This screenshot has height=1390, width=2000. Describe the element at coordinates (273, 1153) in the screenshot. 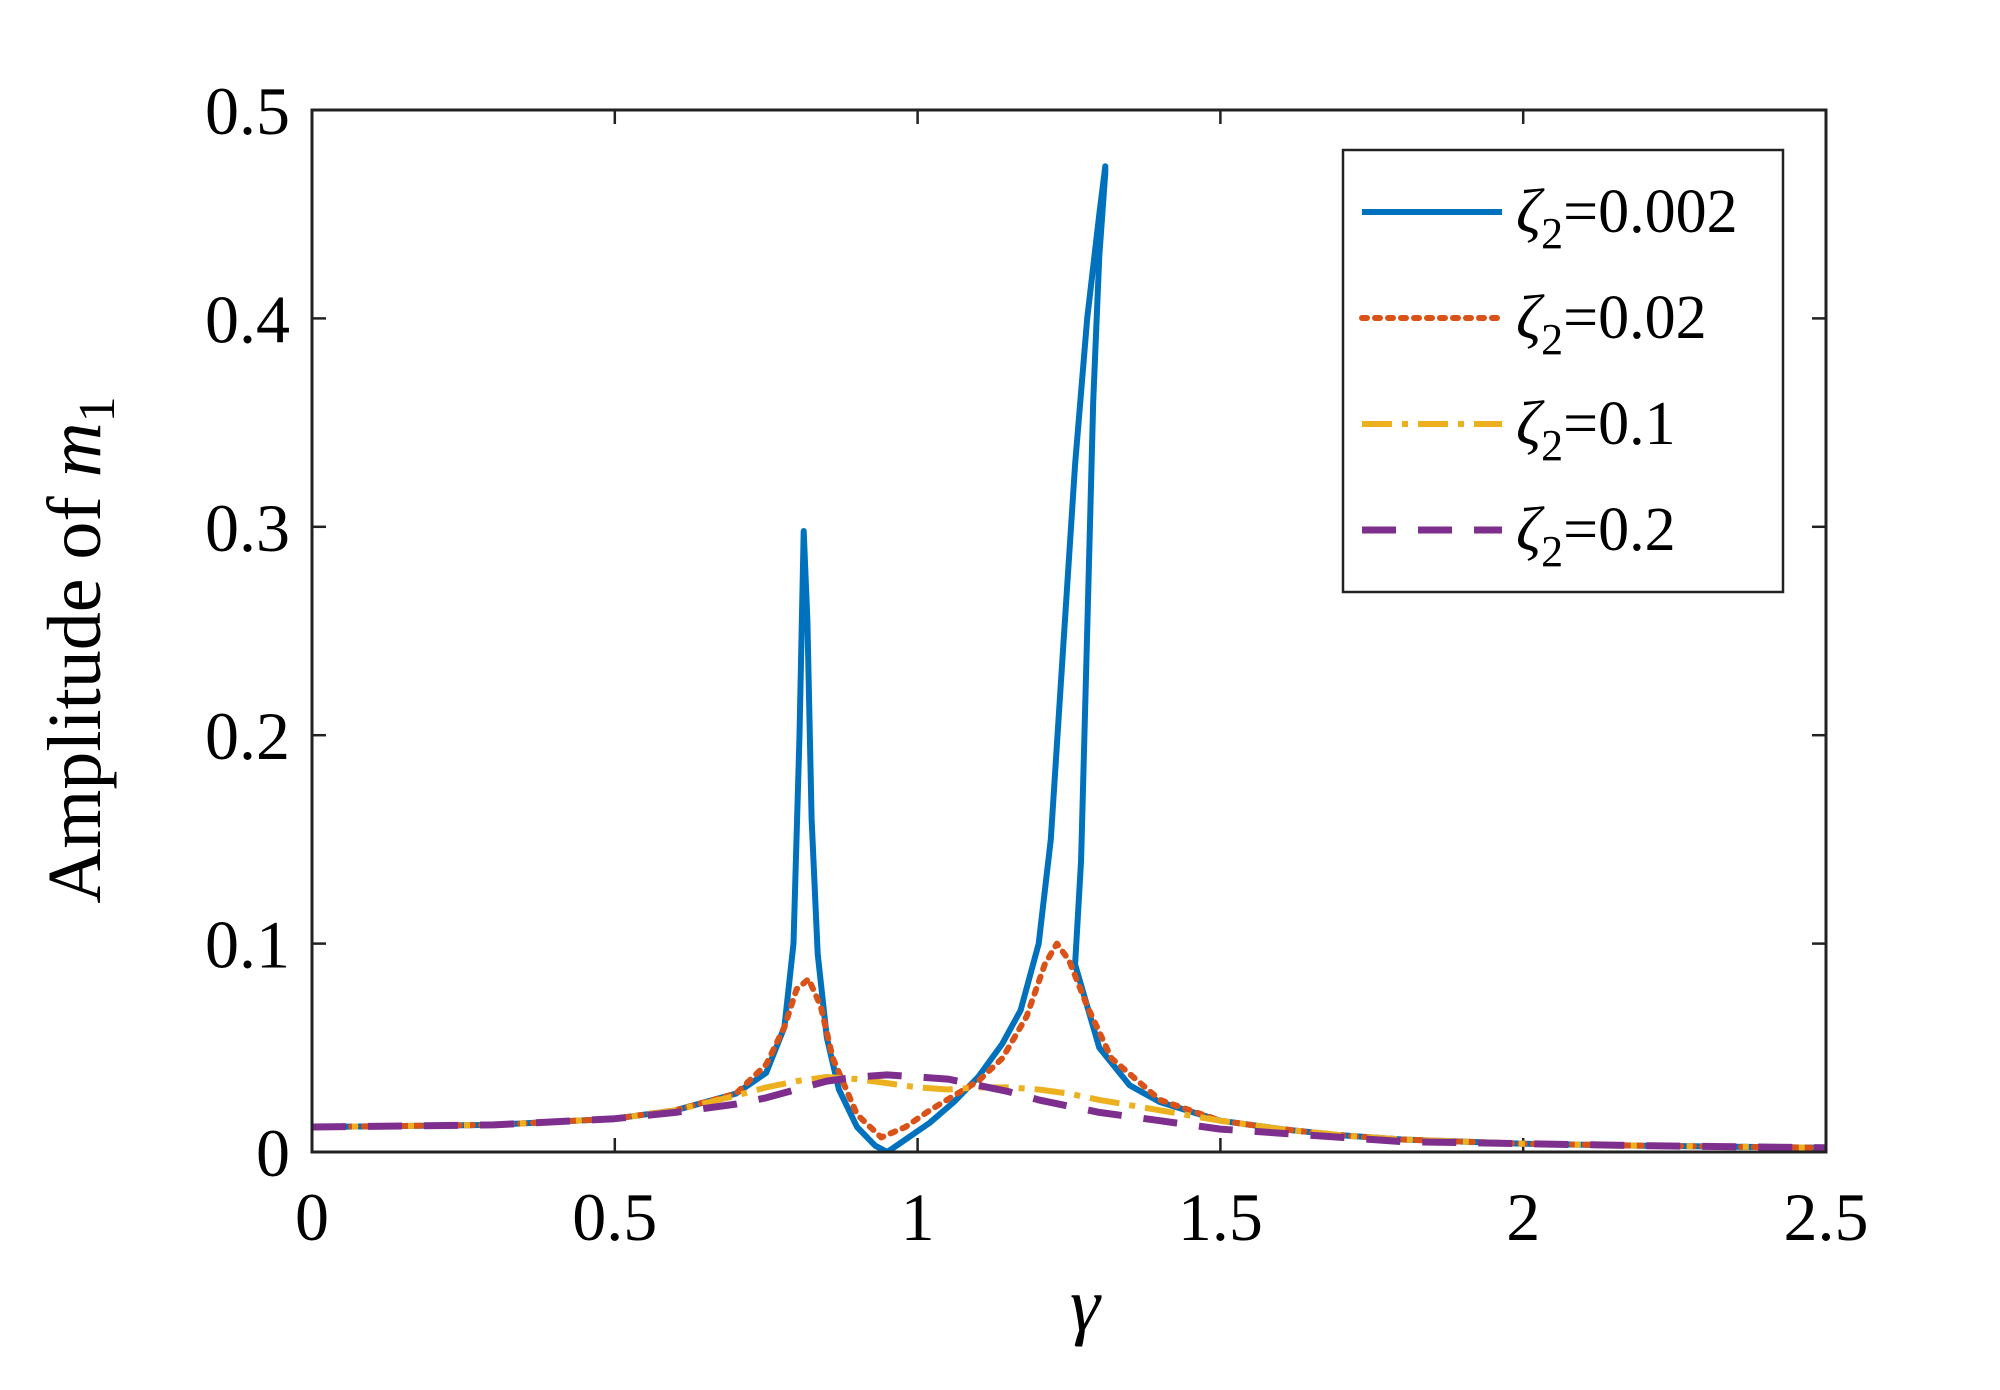

I see `y-tick-label: 0` at that location.